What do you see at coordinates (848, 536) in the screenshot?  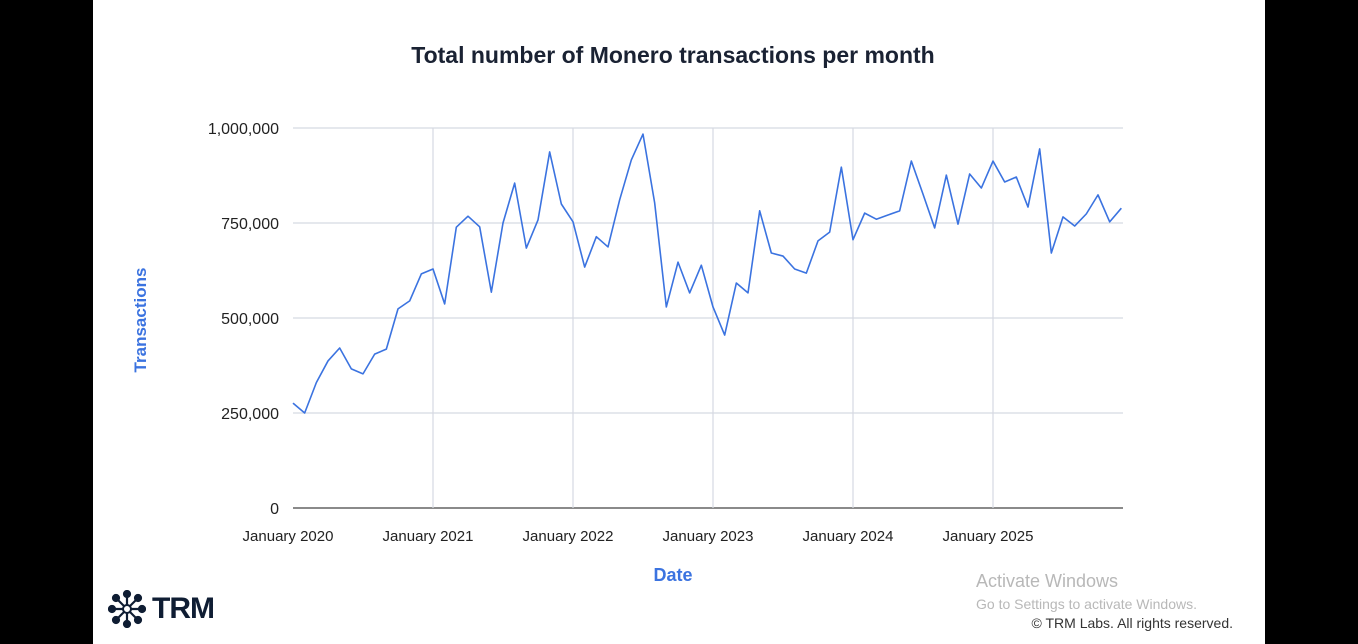 I see `x-tick-label: January 2024` at bounding box center [848, 536].